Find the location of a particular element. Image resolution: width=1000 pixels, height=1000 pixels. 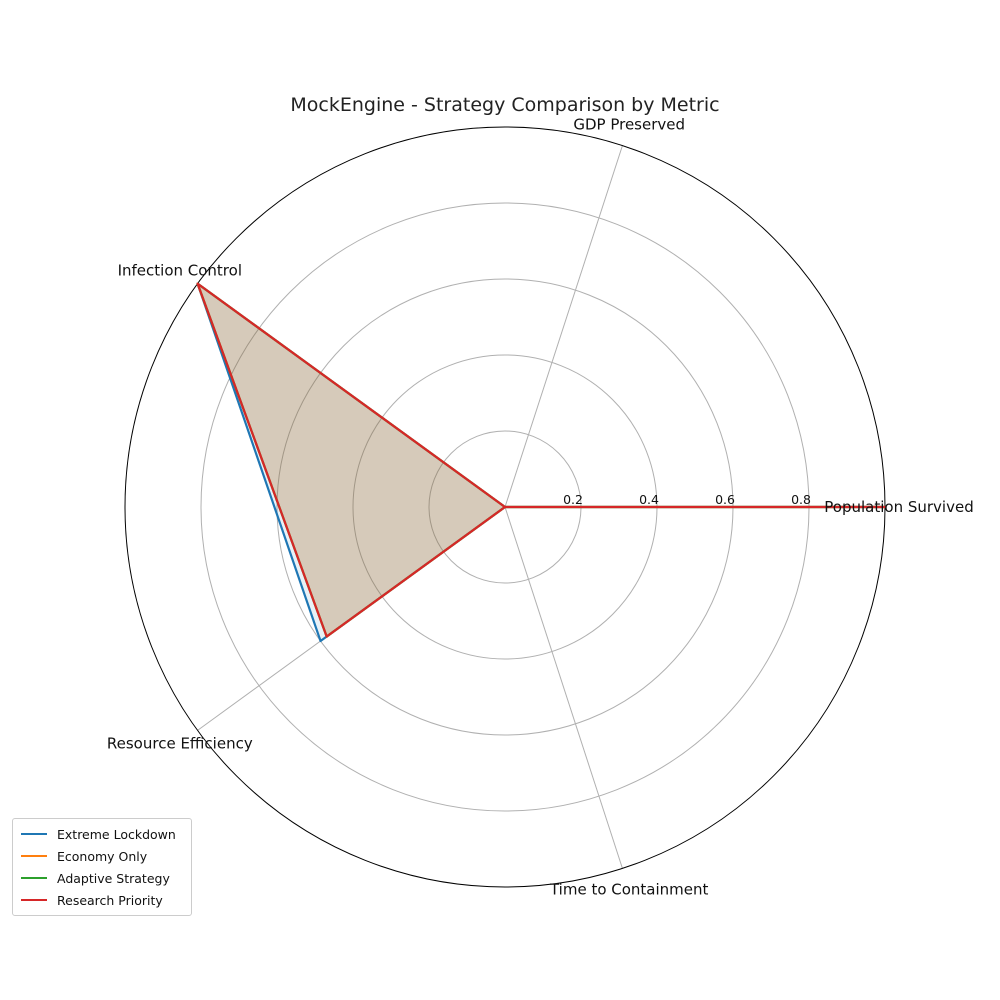

radial-tick-label: 0.8 is located at coordinates (801, 499).